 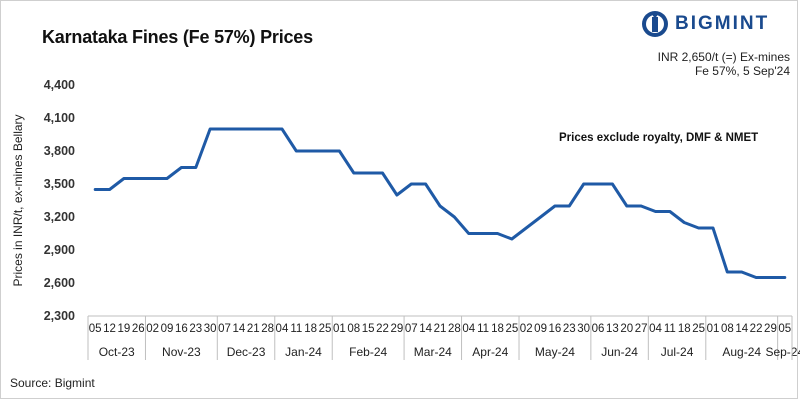 I want to click on x-day-tick-label: 13, so click(x=612, y=329).